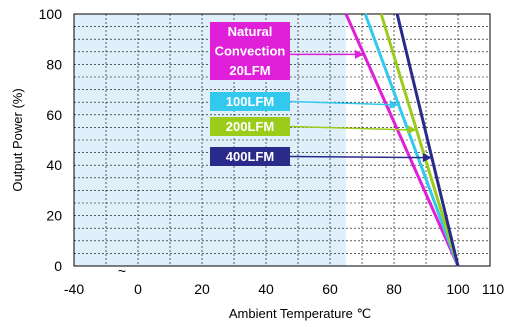  What do you see at coordinates (249, 70) in the screenshot?
I see `legend-label-1-3: 20LFM` at bounding box center [249, 70].